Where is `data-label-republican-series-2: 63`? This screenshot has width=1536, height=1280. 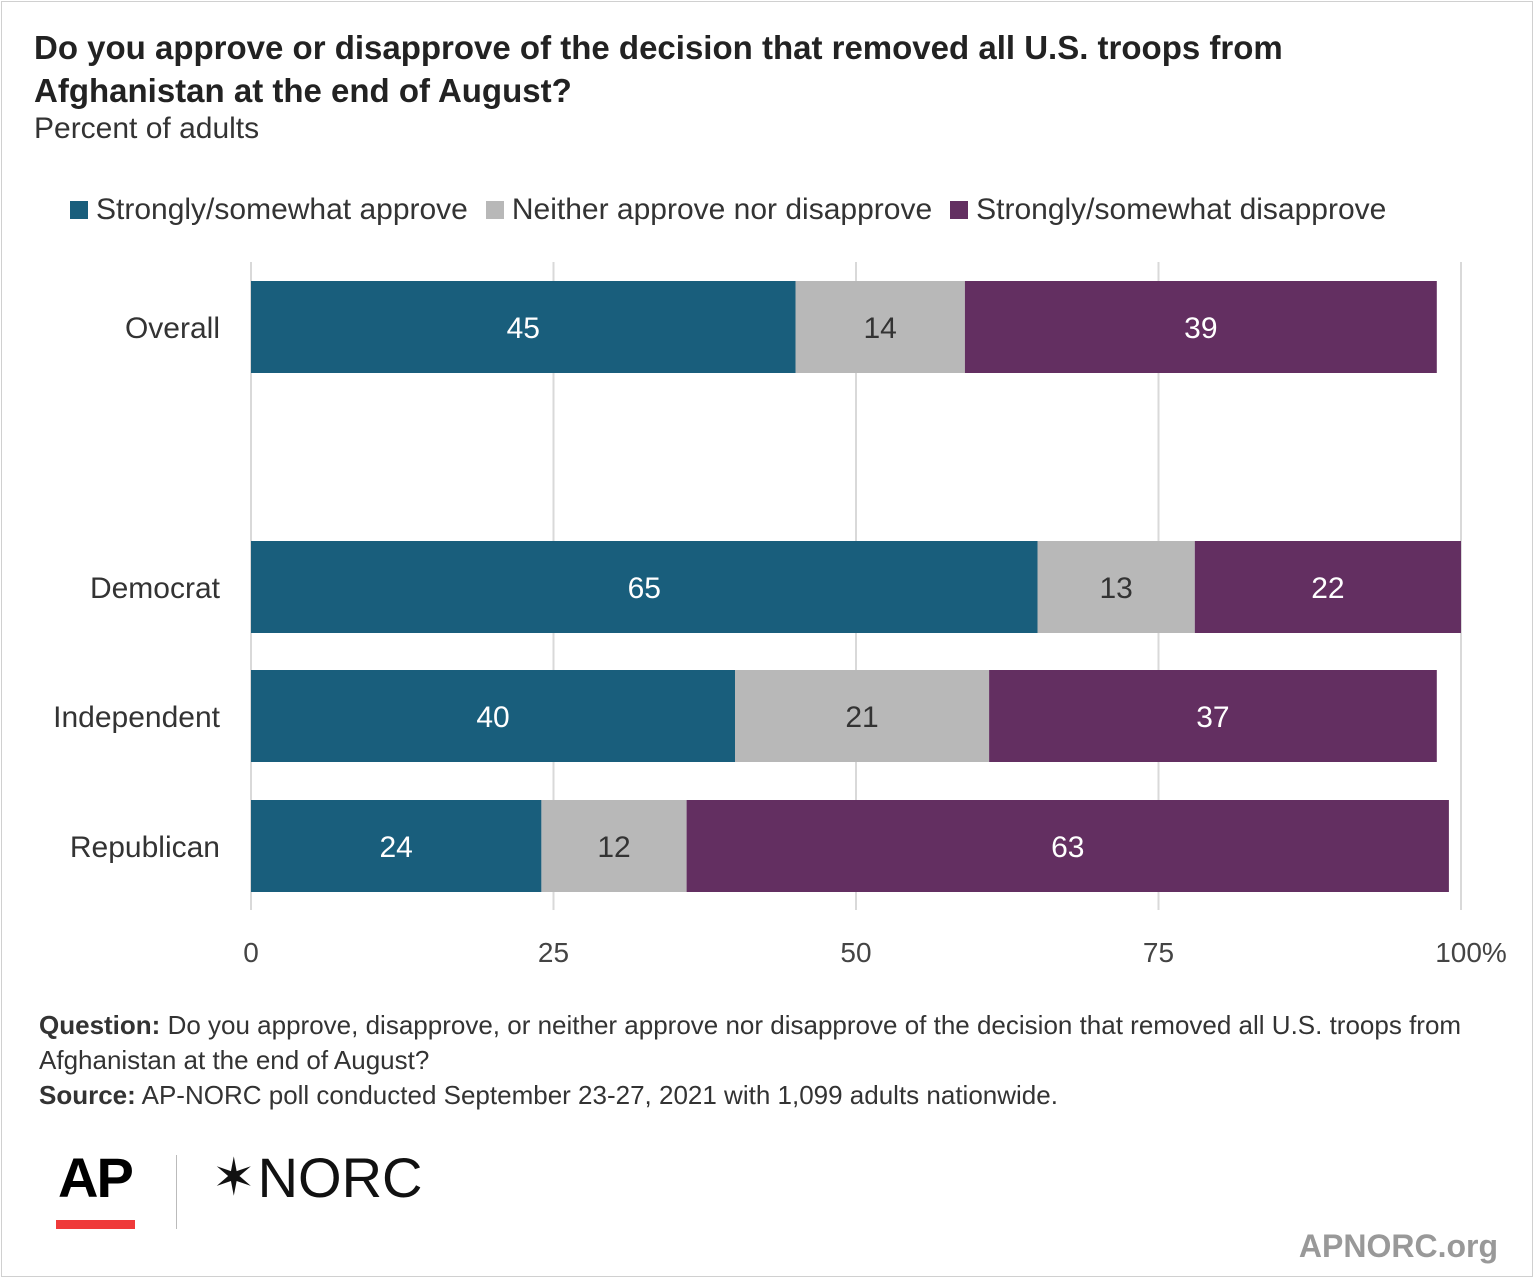
data-label-republican-series-2: 63 is located at coordinates (1067, 847).